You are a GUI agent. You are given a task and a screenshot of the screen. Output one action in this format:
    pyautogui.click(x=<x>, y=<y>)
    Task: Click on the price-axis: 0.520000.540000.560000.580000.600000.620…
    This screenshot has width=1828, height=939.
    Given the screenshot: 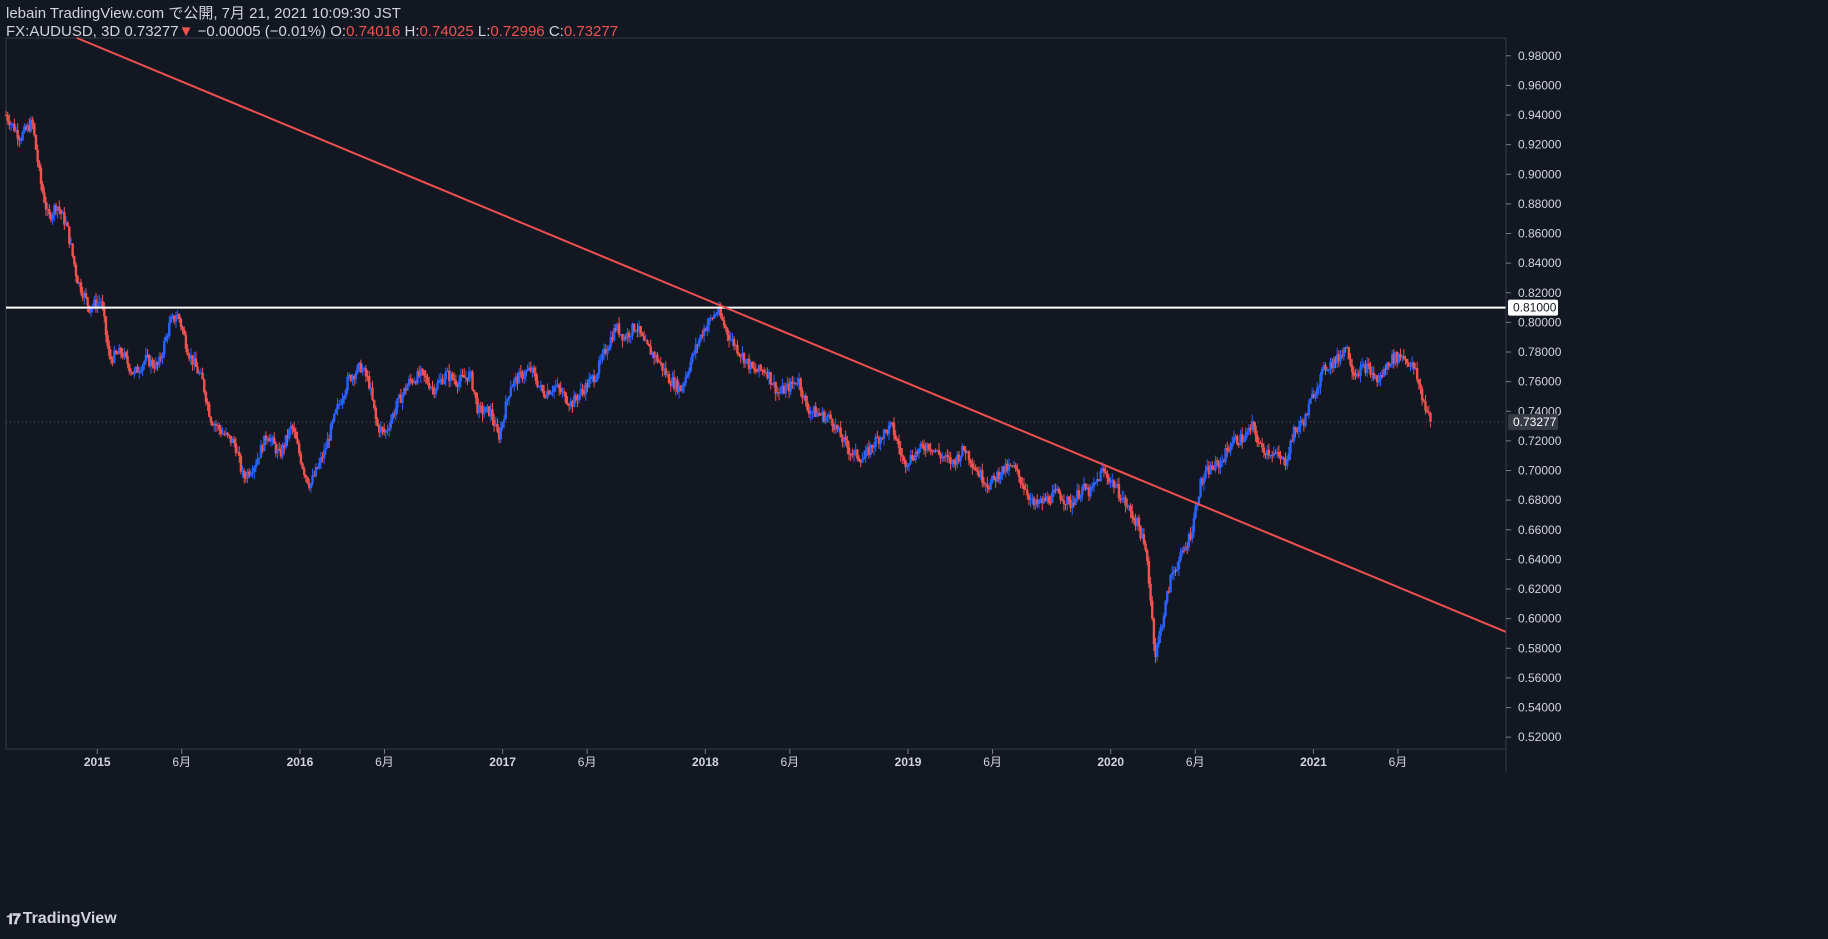 What is the action you would take?
    pyautogui.click(x=1533, y=405)
    